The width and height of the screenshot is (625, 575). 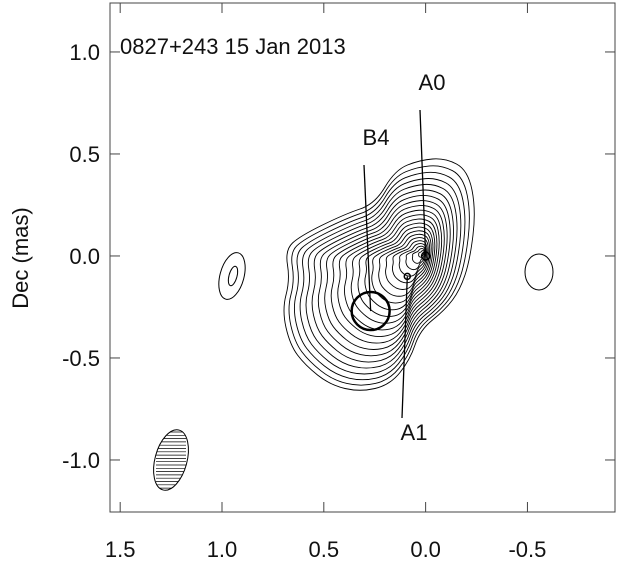 I want to click on x-tick-label: 0.0, so click(x=425, y=549).